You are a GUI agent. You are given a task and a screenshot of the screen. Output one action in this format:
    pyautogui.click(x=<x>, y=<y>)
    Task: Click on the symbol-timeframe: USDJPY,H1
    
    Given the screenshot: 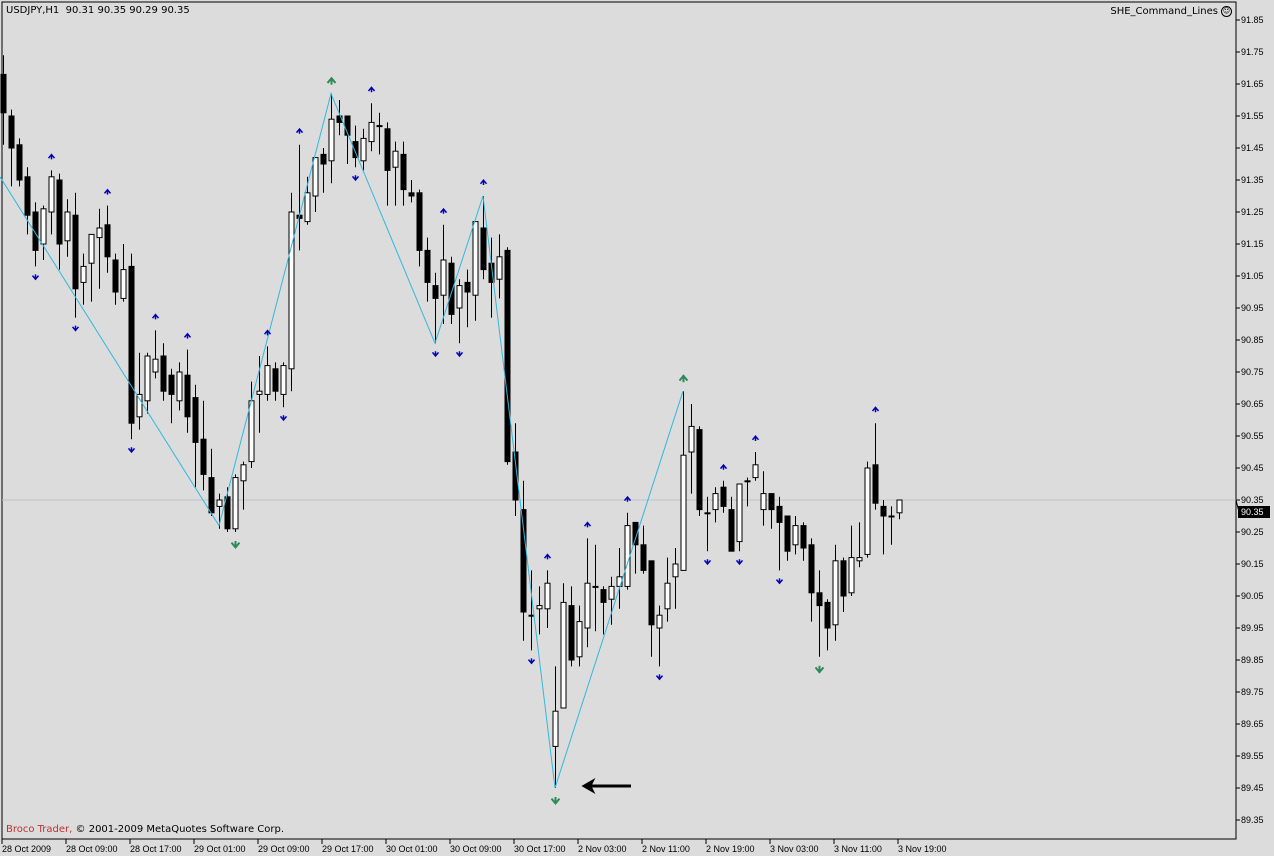 What is the action you would take?
    pyautogui.click(x=33, y=10)
    